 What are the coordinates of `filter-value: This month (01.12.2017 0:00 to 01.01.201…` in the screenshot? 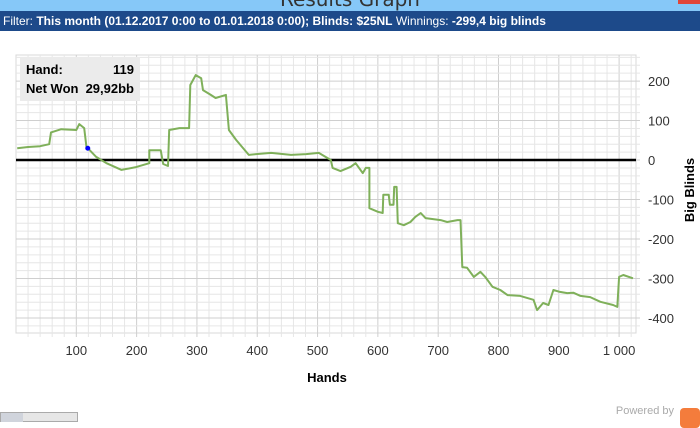 It's located at (214, 21).